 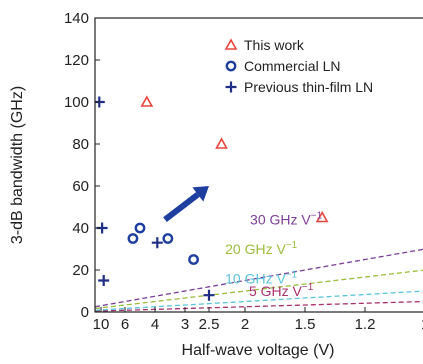 What do you see at coordinates (305, 324) in the screenshot?
I see `x-tick-label: 1.5` at bounding box center [305, 324].